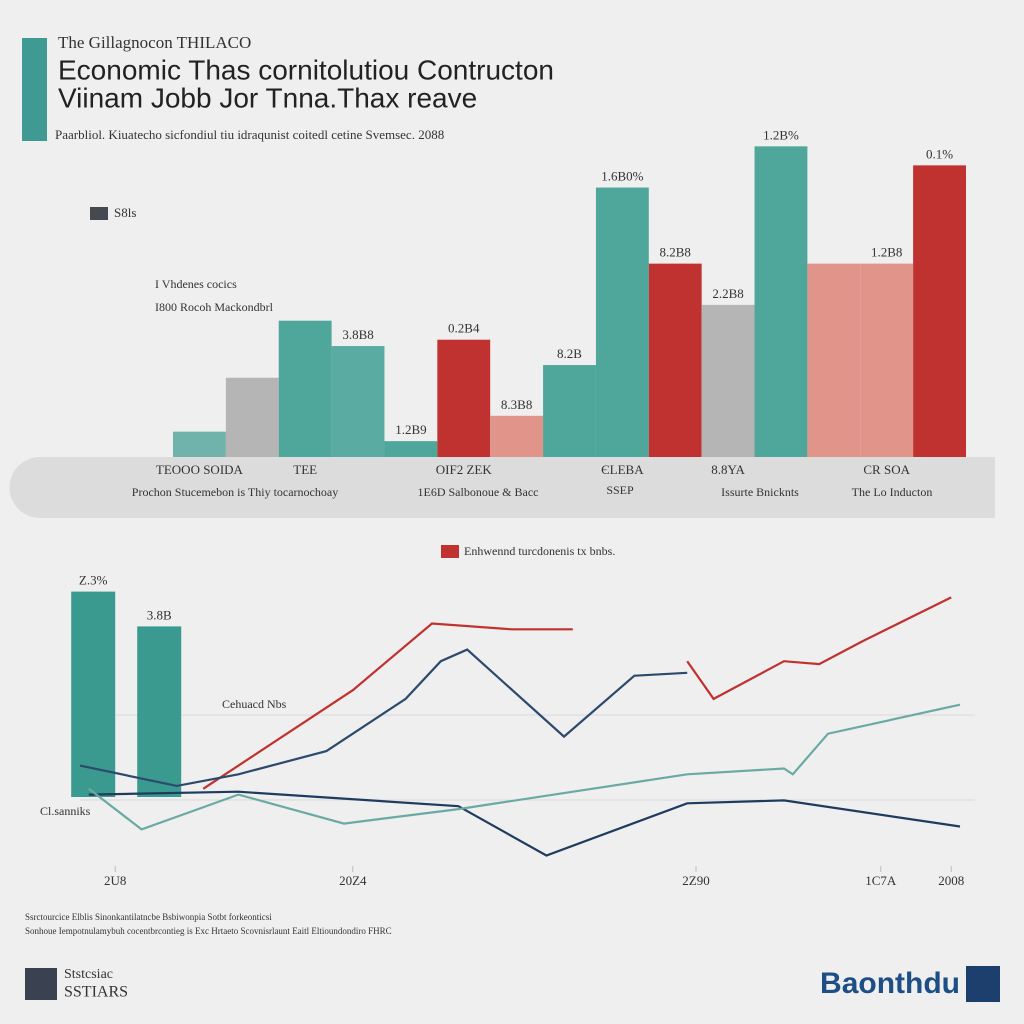  I want to click on title-line: Viinam Jobb Jor Tnna.Thax reave, so click(267, 97).